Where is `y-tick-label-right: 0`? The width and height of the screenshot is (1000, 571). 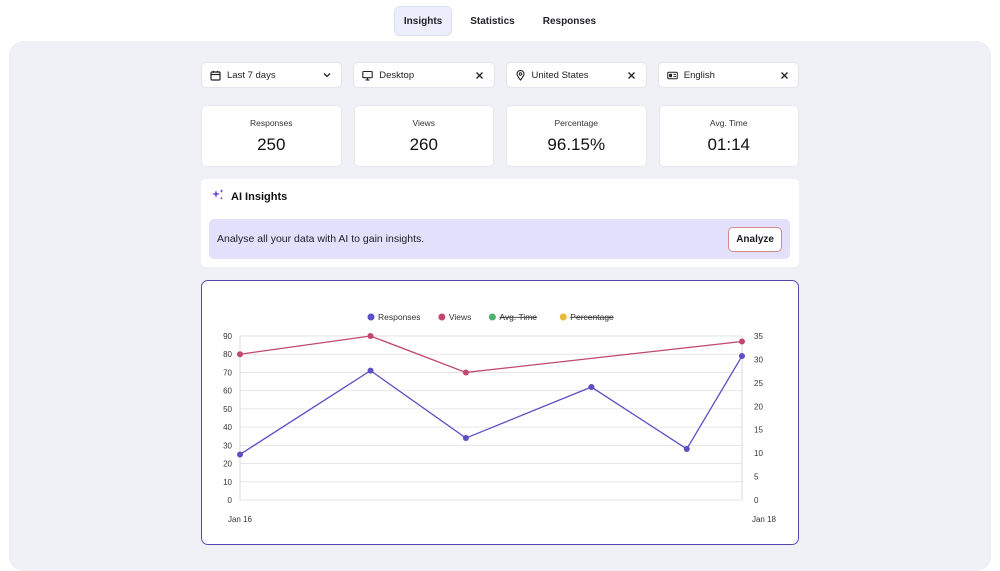 y-tick-label-right: 0 is located at coordinates (756, 500).